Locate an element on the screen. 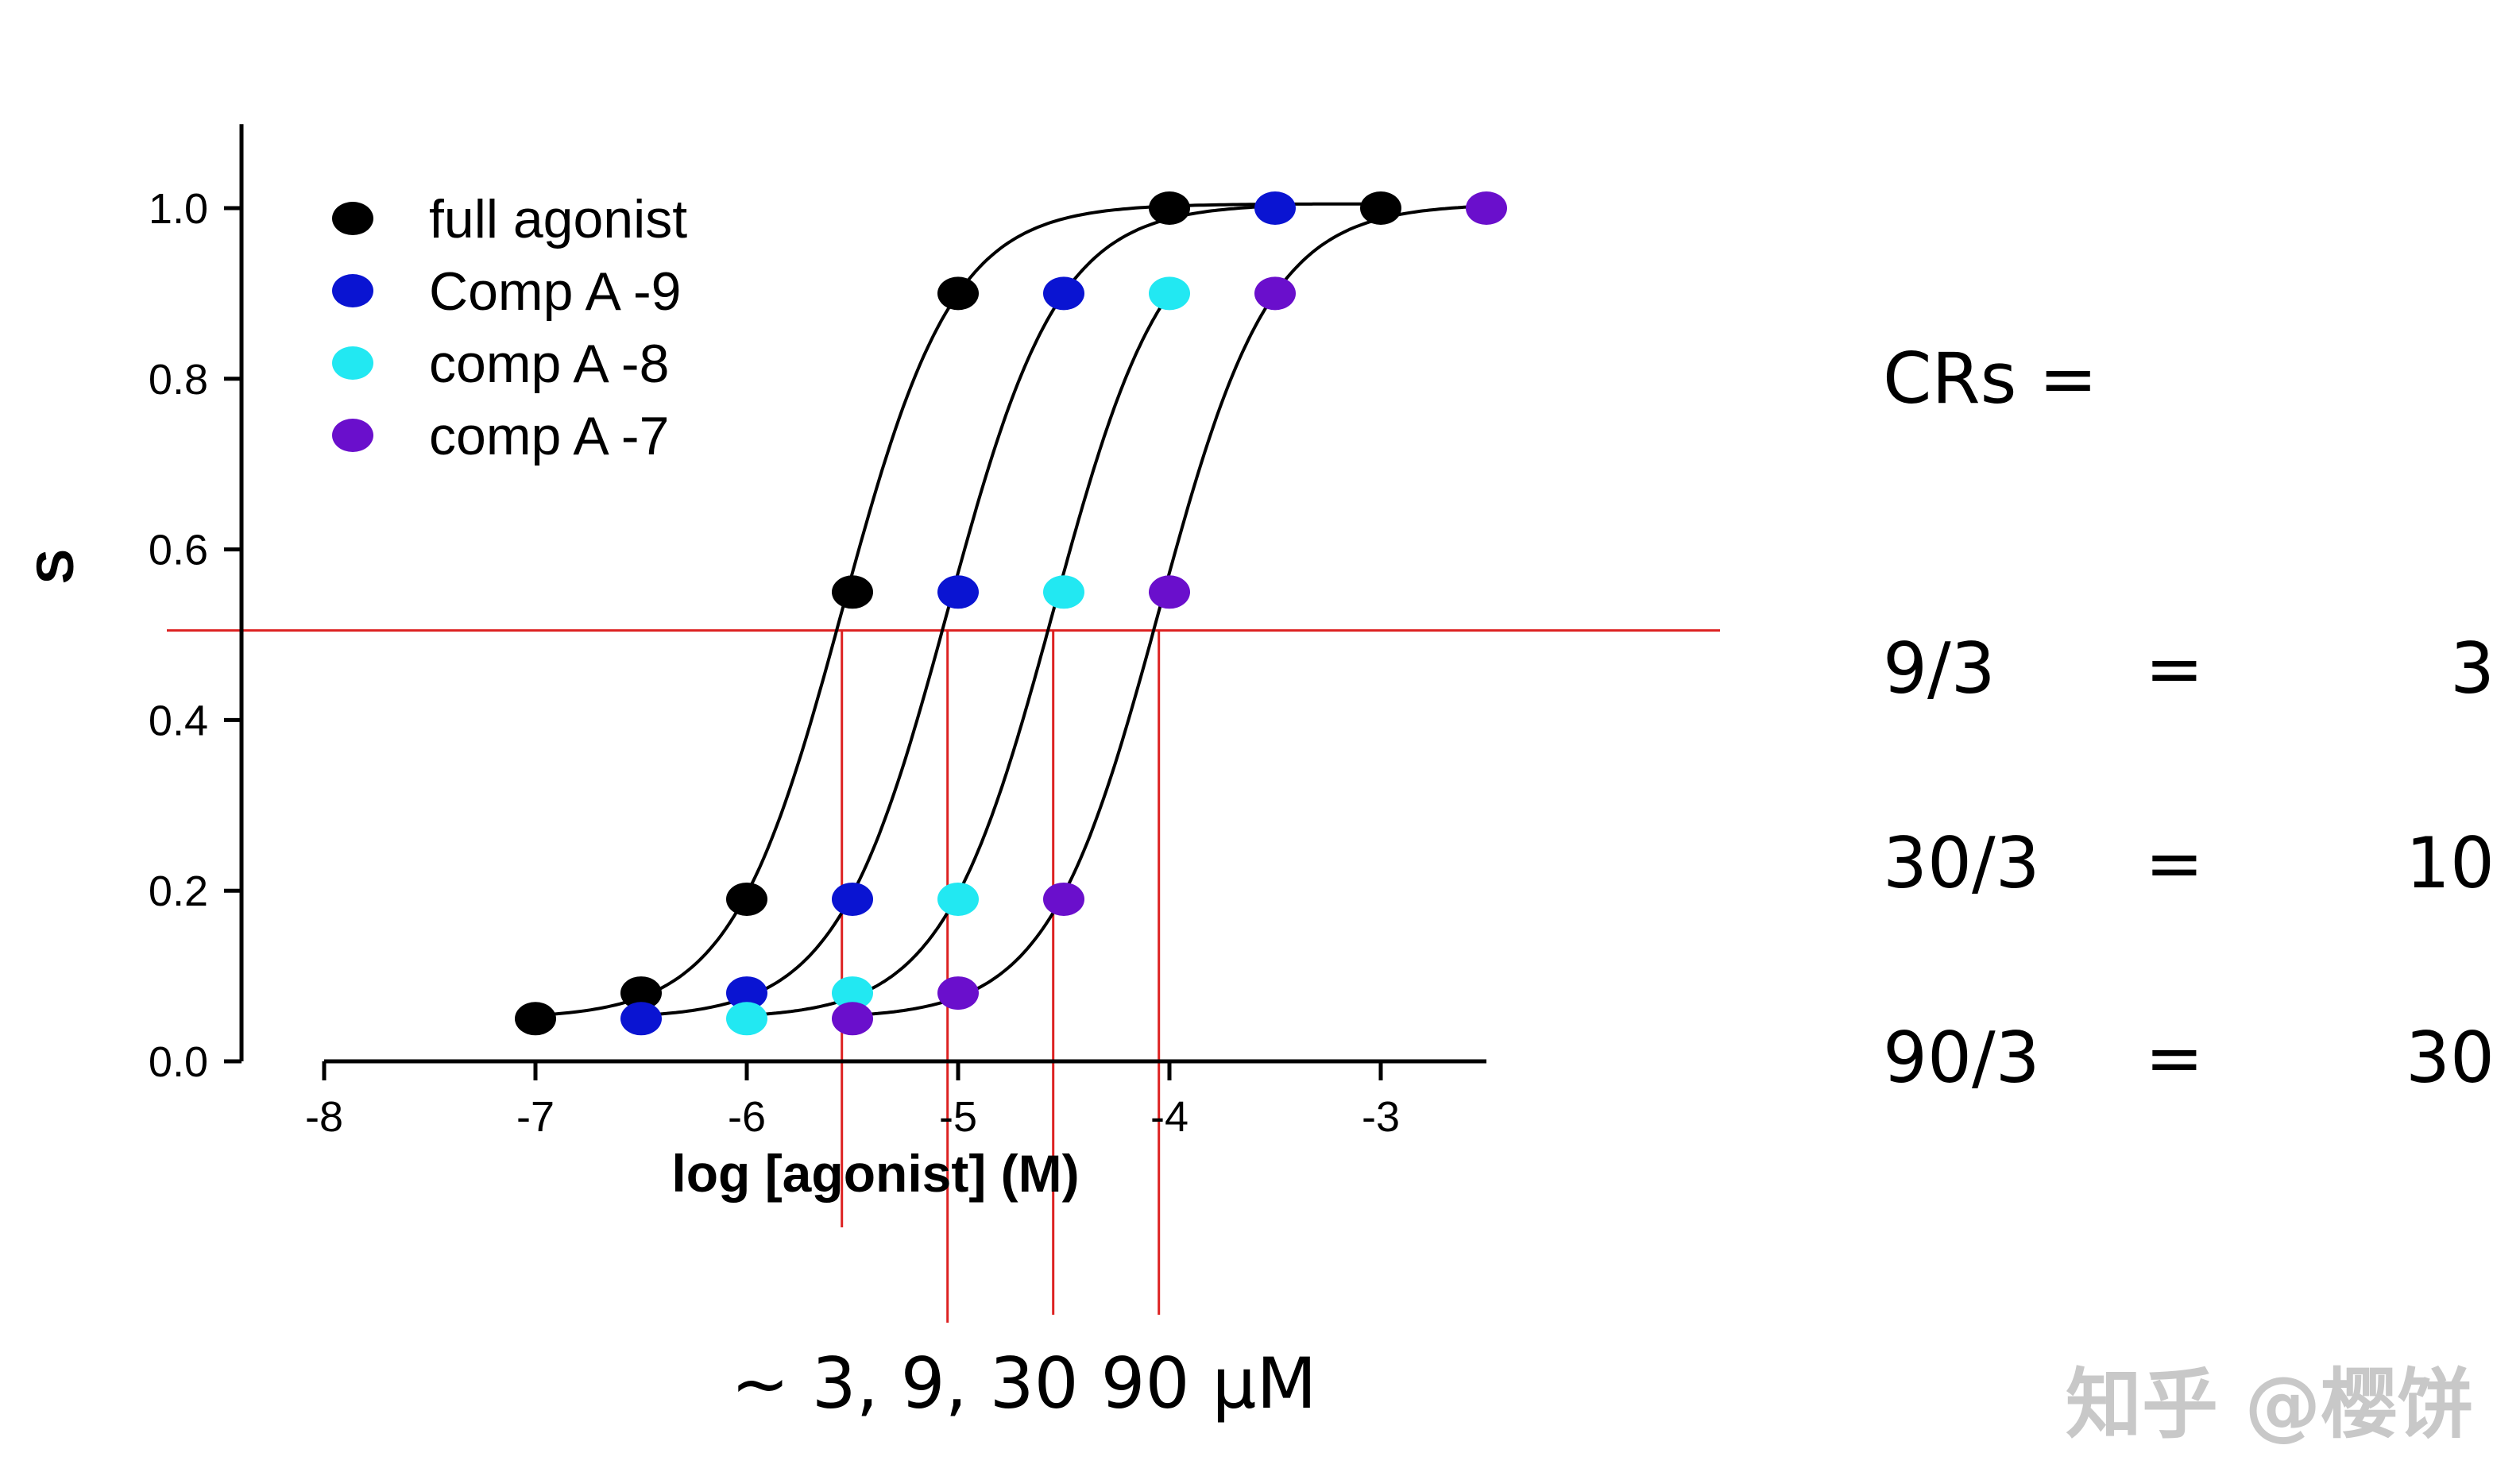 The width and height of the screenshot is (2520, 1476). cr-ratio-3: 90/3 is located at coordinates (1961, 1058).